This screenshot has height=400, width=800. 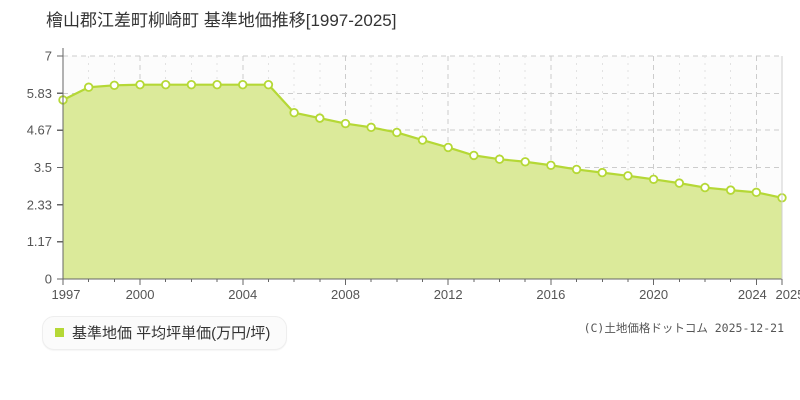 What do you see at coordinates (48, 56) in the screenshot?
I see `svg-text: 7` at bounding box center [48, 56].